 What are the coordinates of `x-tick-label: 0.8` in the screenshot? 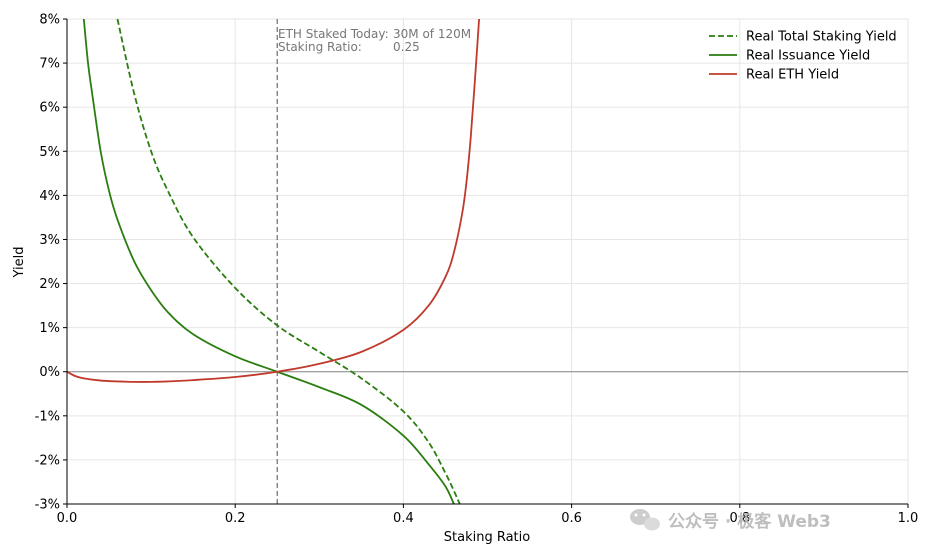 It's located at (739, 518).